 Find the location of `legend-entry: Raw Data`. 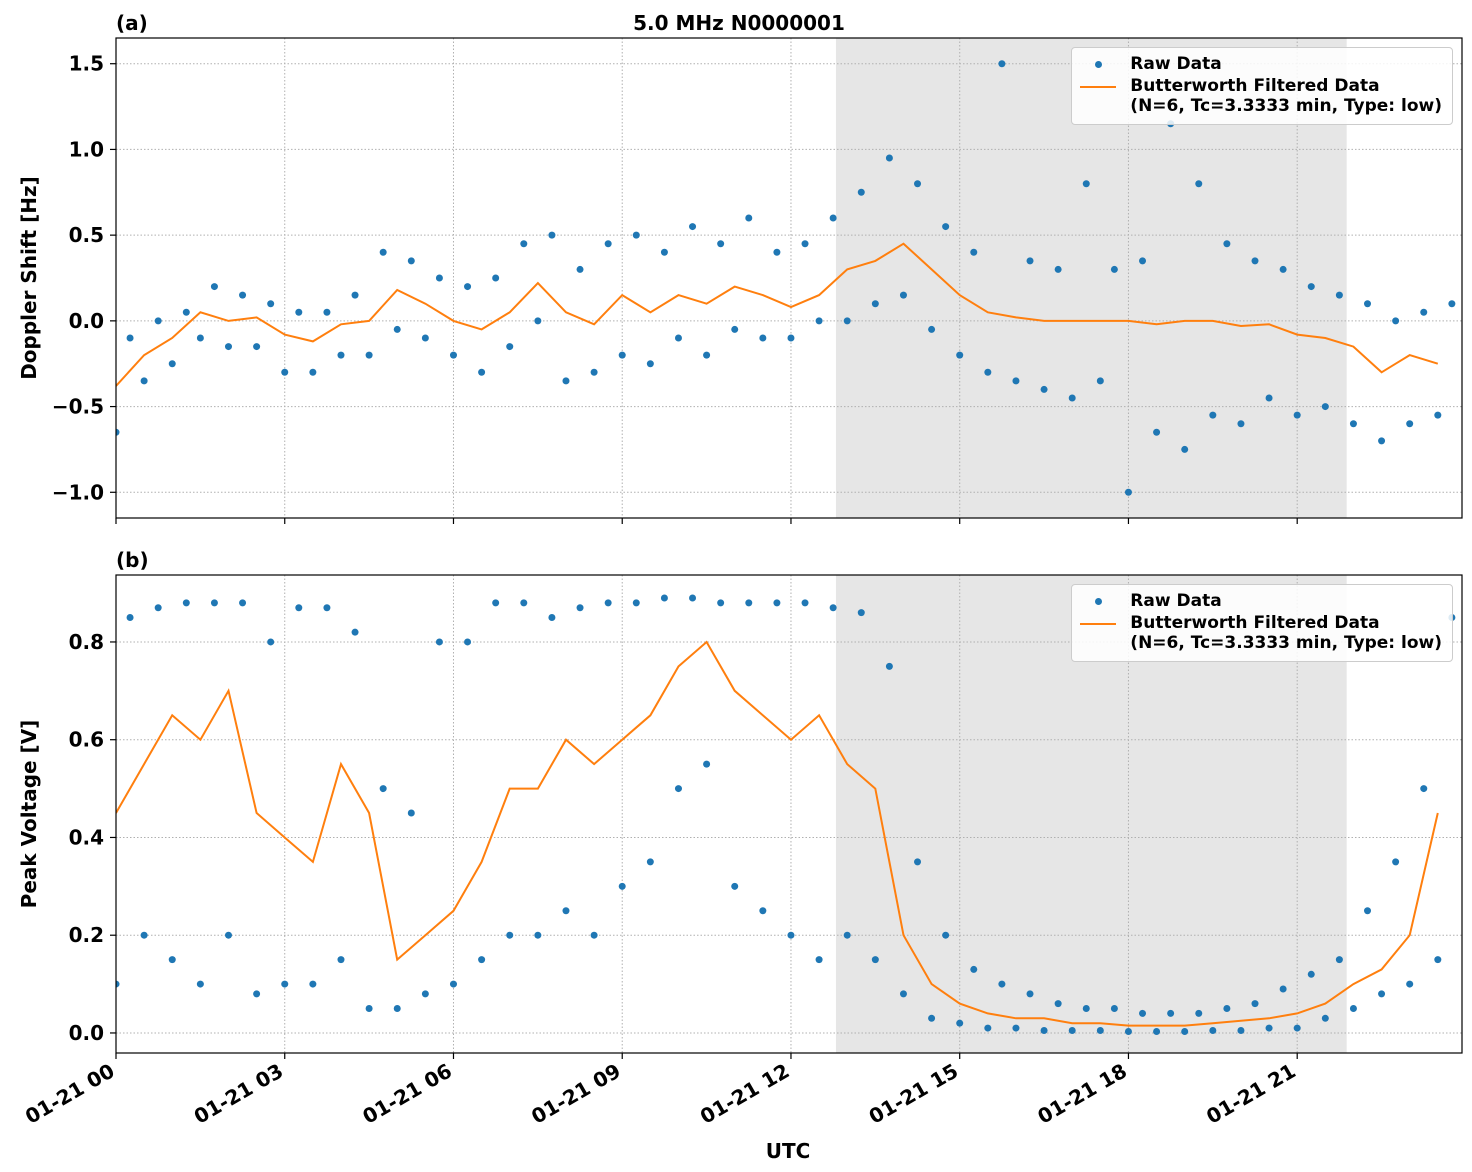

legend-entry: Raw Data is located at coordinates (1260, 64).